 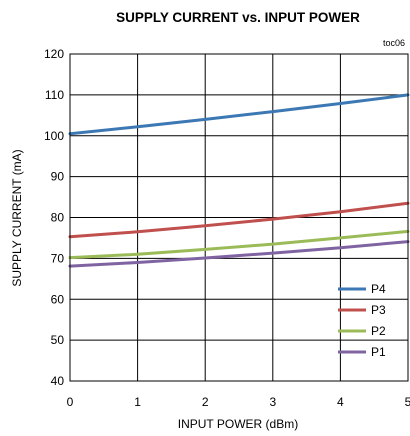 What do you see at coordinates (239, 254) in the screenshot?
I see `series-line-p1` at bounding box center [239, 254].